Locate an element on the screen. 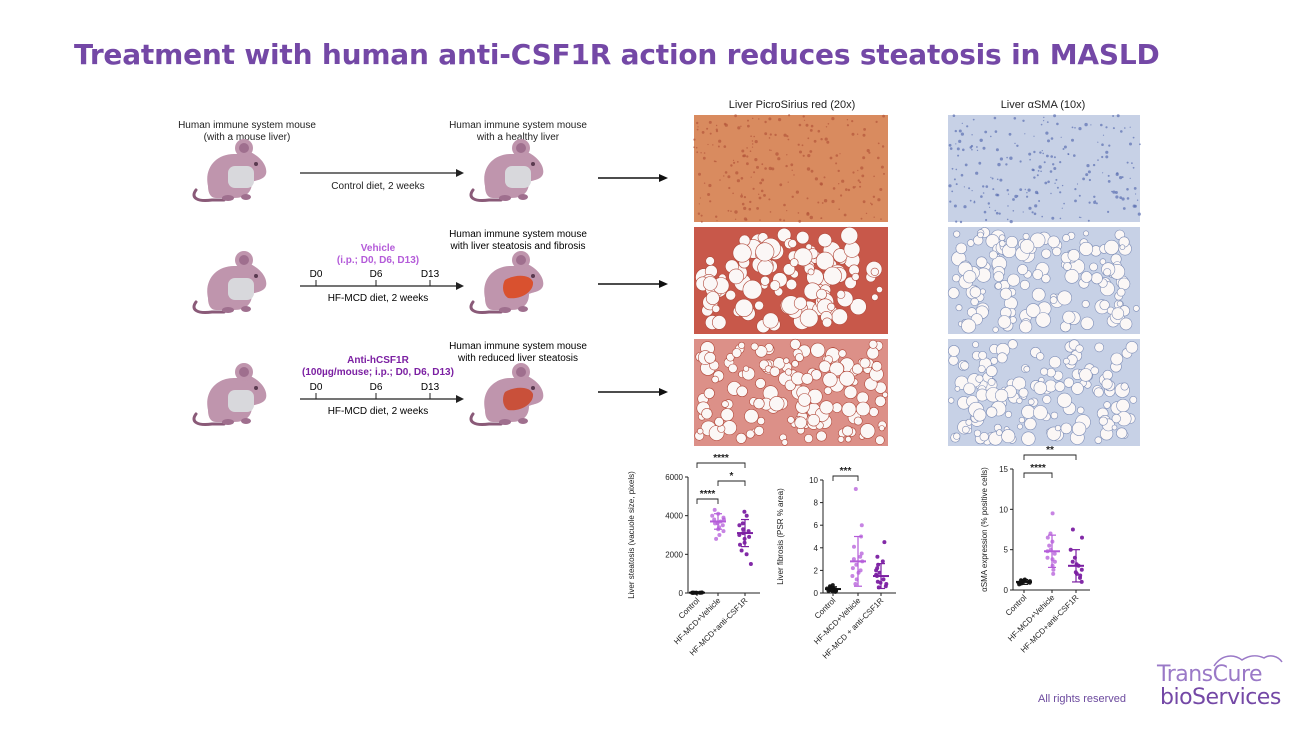 Image resolution: width=1310 pixels, height=737 pixels. row3-day6: D6 is located at coordinates (376, 387).